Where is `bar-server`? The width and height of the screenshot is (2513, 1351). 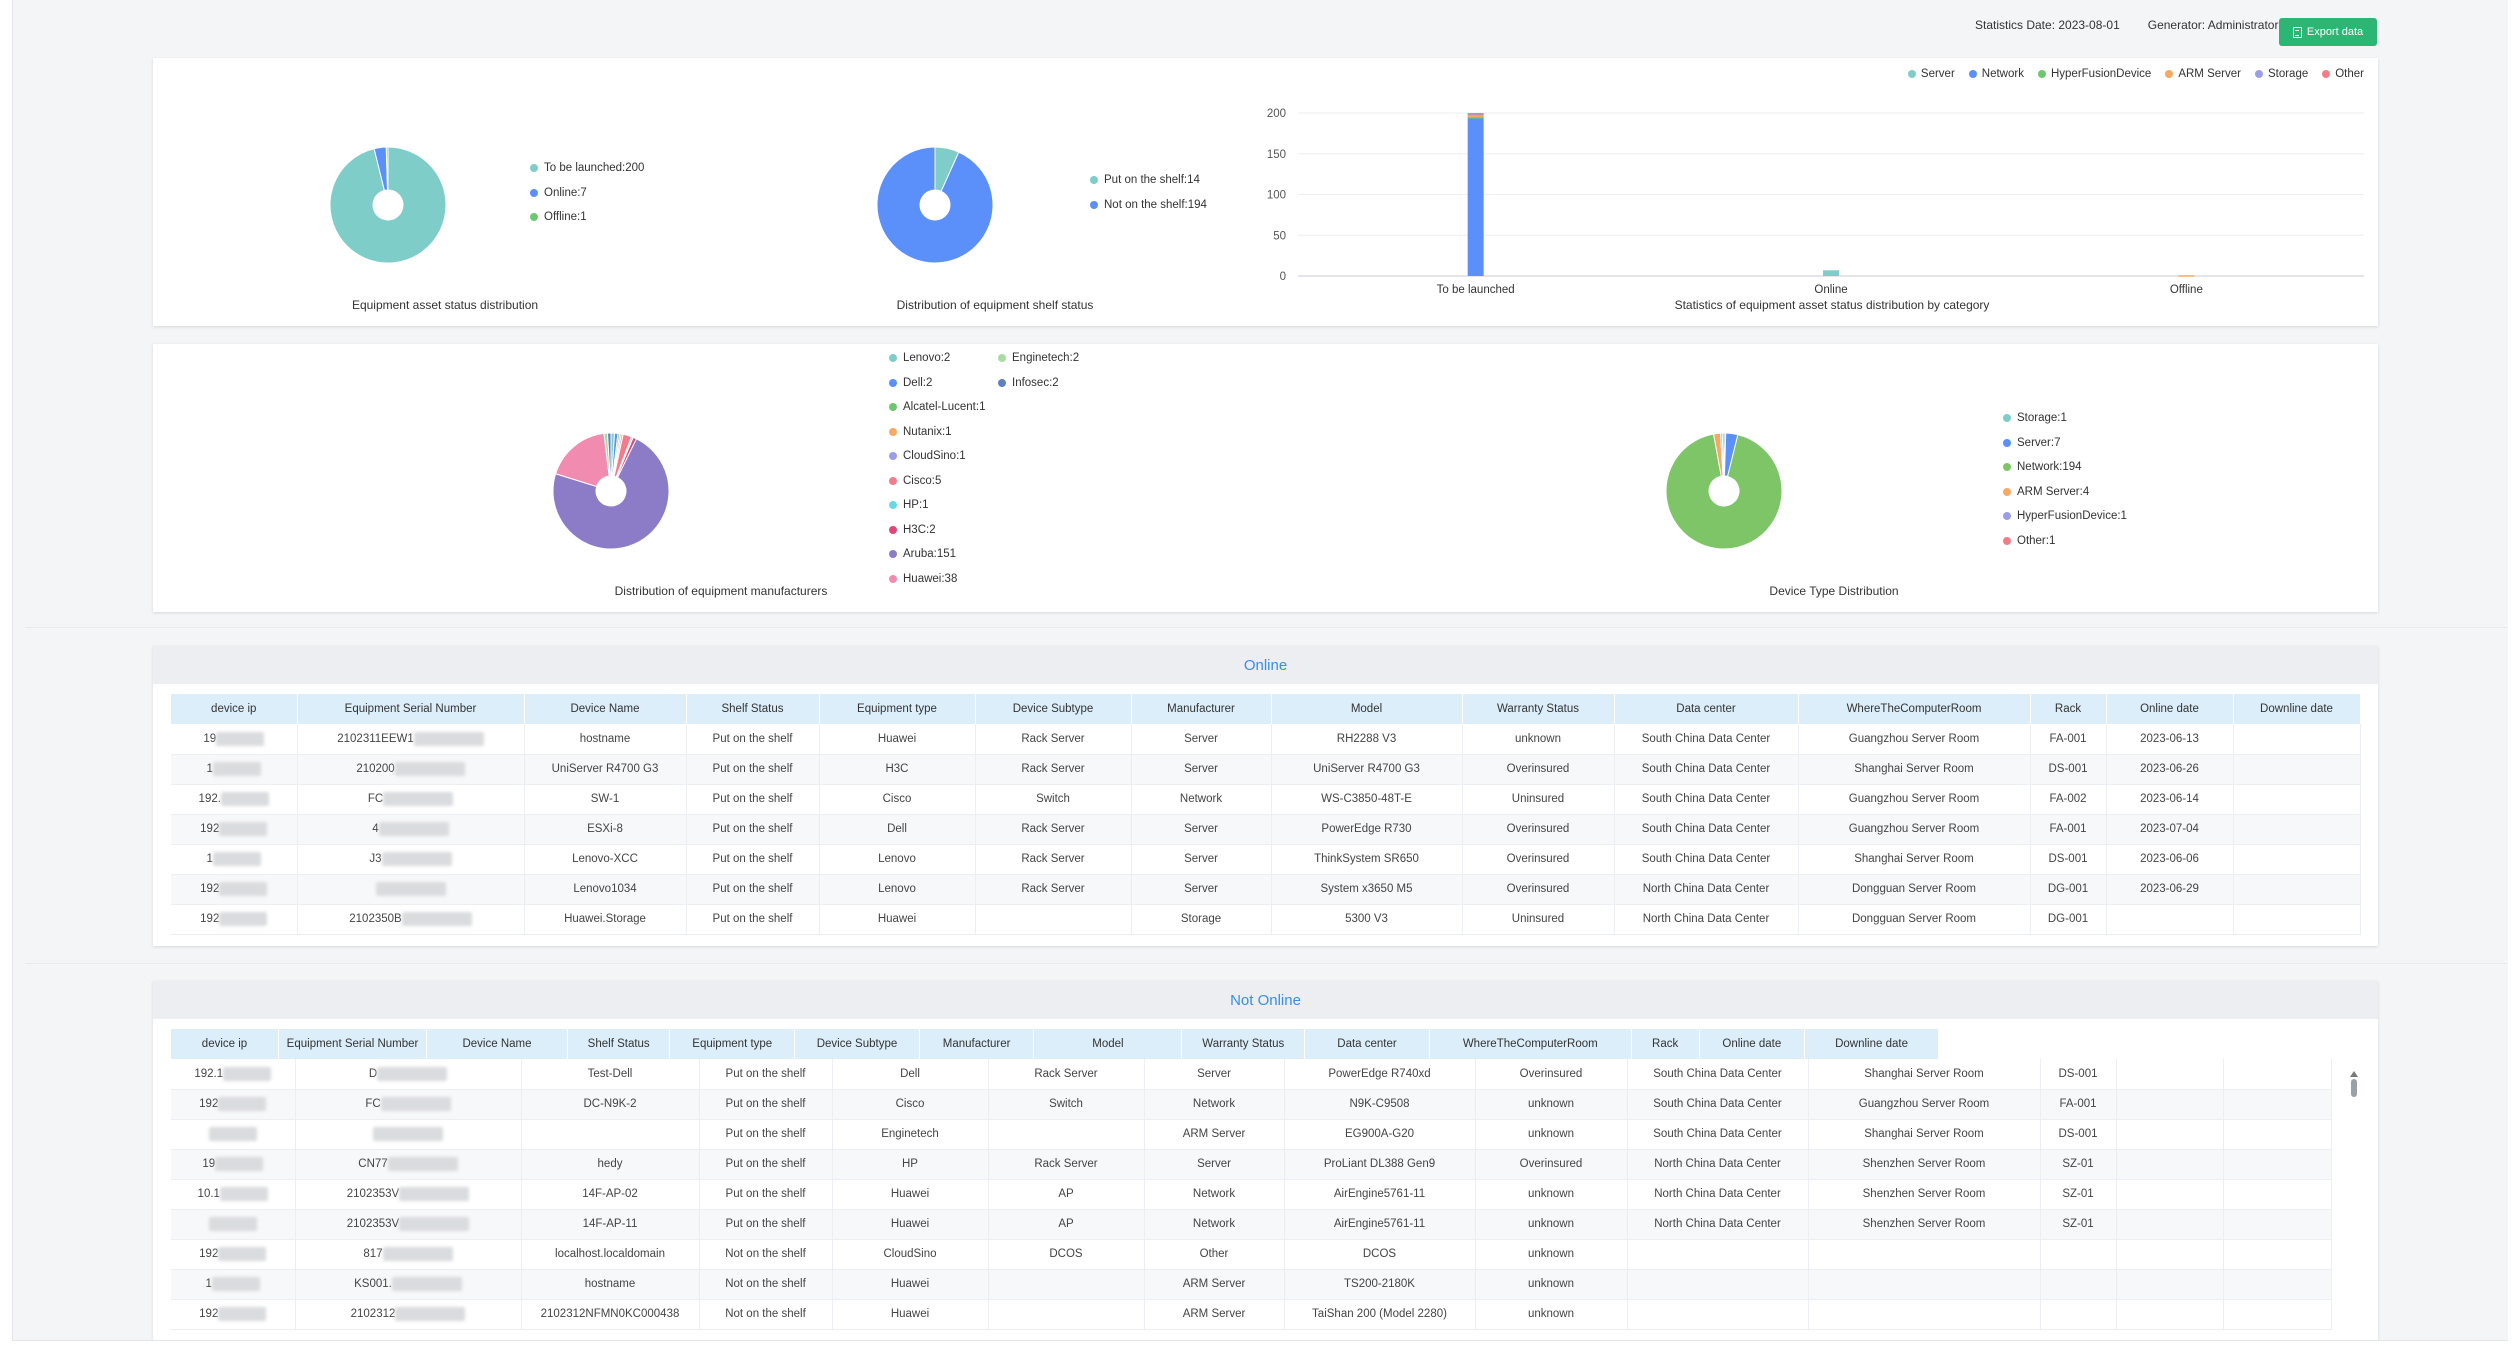 bar-server is located at coordinates (1831, 273).